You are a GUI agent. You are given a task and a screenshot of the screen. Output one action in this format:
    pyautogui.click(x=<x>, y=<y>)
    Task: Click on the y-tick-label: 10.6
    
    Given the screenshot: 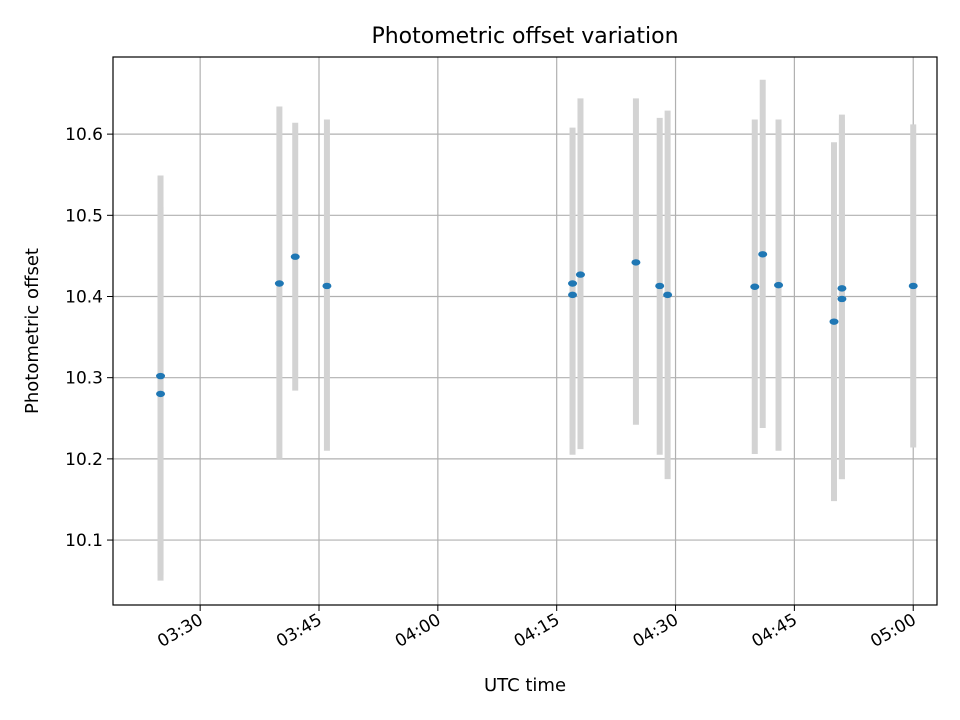 What is the action you would take?
    pyautogui.click(x=84, y=135)
    